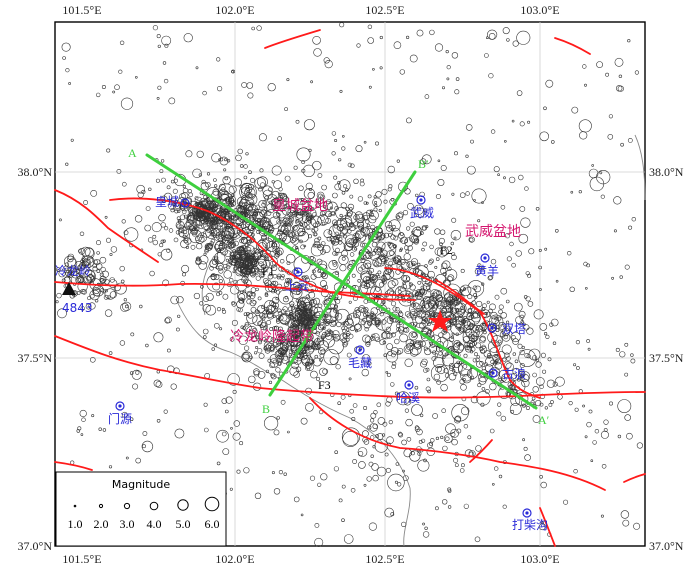 The height and width of the screenshot is (570, 700). Describe the element at coordinates (544, 420) in the screenshot. I see `profile-label-a-prime: A′` at that location.